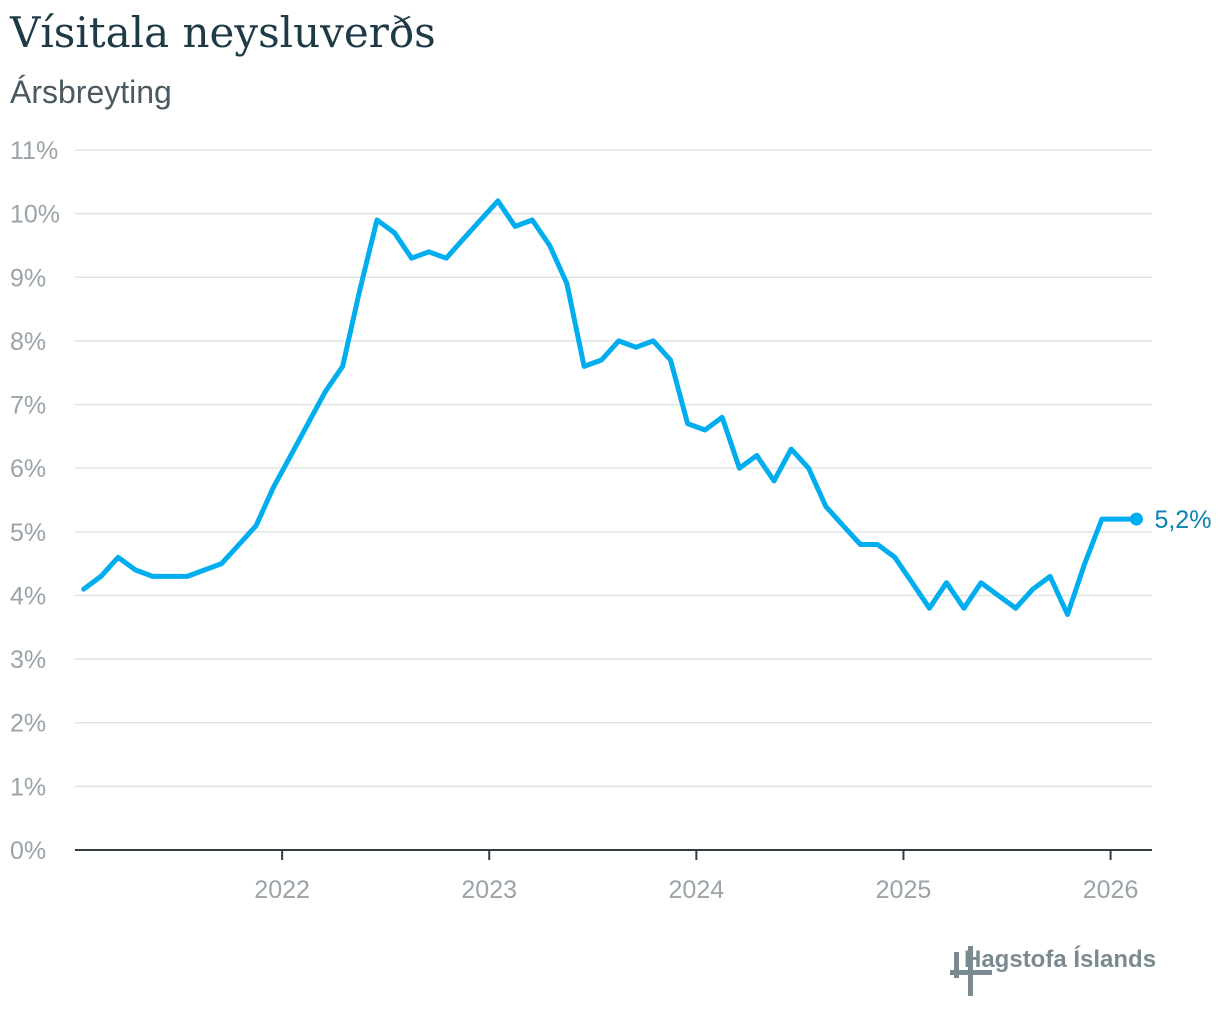 Image resolution: width=1220 pixels, height=1022 pixels. What do you see at coordinates (28, 724) in the screenshot?
I see `y-tick-label: 2%` at bounding box center [28, 724].